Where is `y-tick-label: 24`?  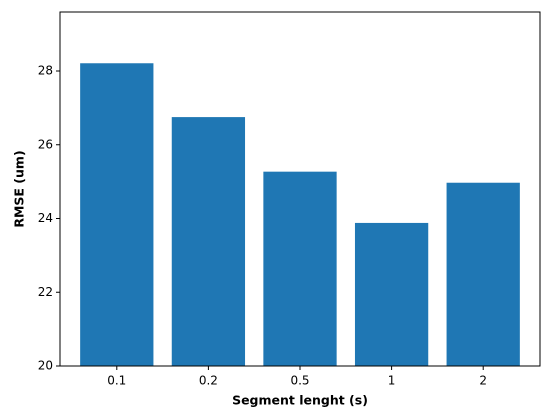
y-tick-label: 24 is located at coordinates (45, 218).